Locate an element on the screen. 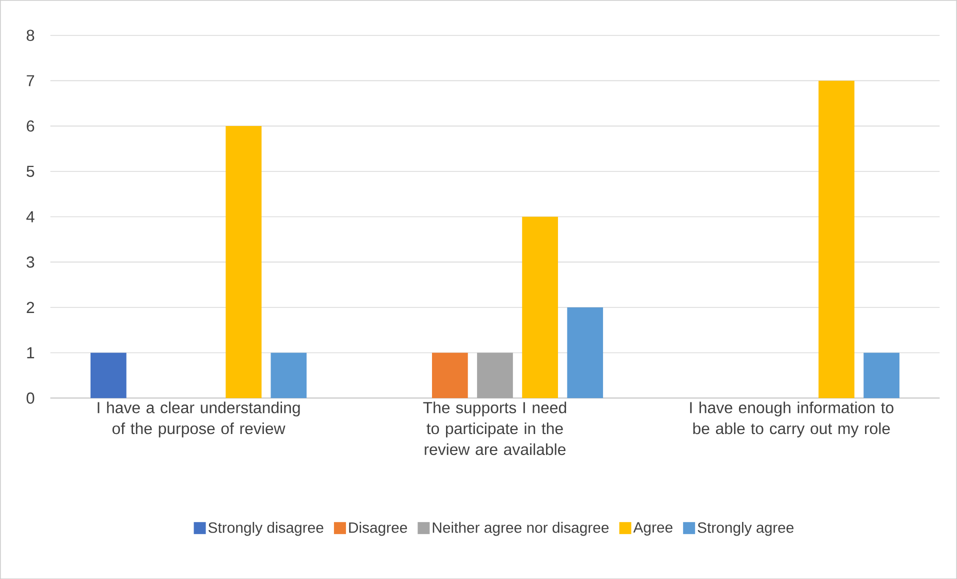 Image resolution: width=957 pixels, height=579 pixels. y-tick-label: 6 is located at coordinates (30, 126).